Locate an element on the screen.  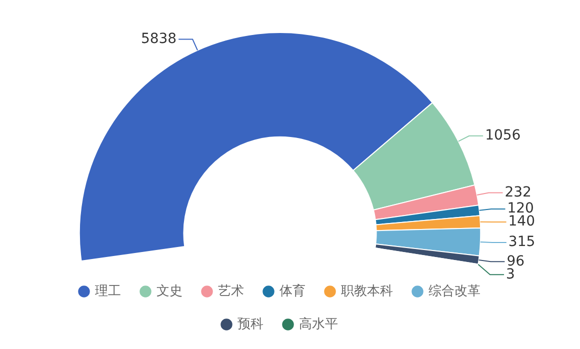
legend-label: 体育 is located at coordinates (293, 290).